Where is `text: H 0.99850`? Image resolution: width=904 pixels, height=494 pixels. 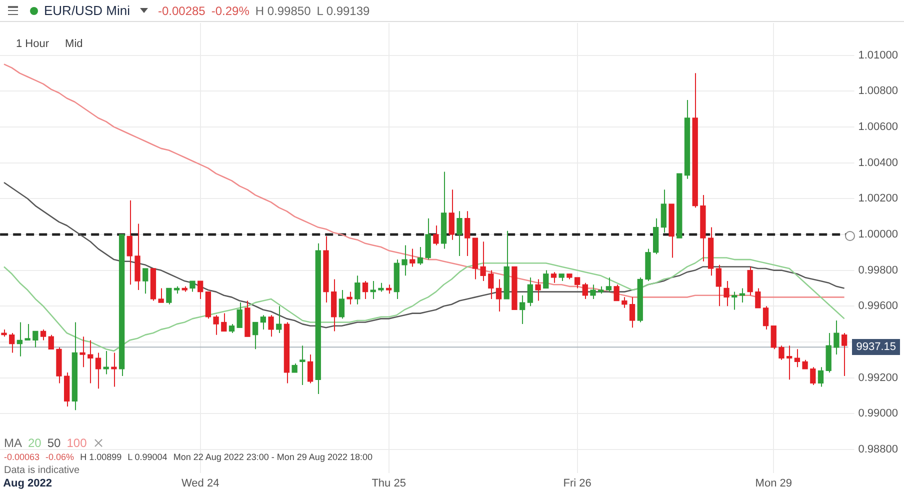
text: H 0.99850 is located at coordinates (283, 11).